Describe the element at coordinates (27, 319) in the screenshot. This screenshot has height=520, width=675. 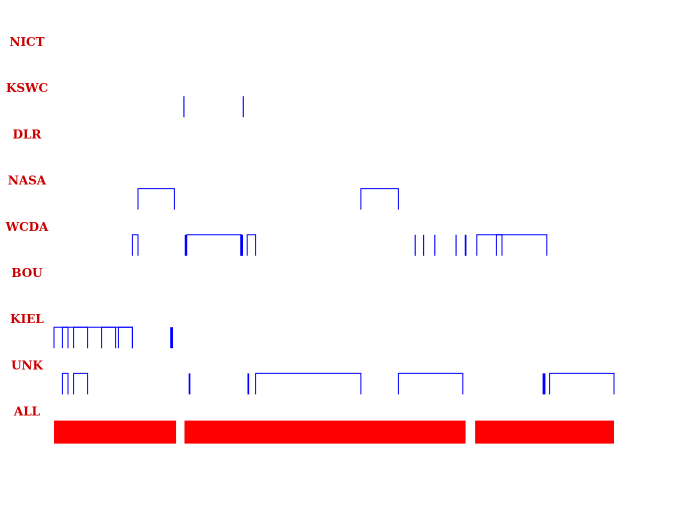
I see `row-label-kiel: KIEL` at that location.